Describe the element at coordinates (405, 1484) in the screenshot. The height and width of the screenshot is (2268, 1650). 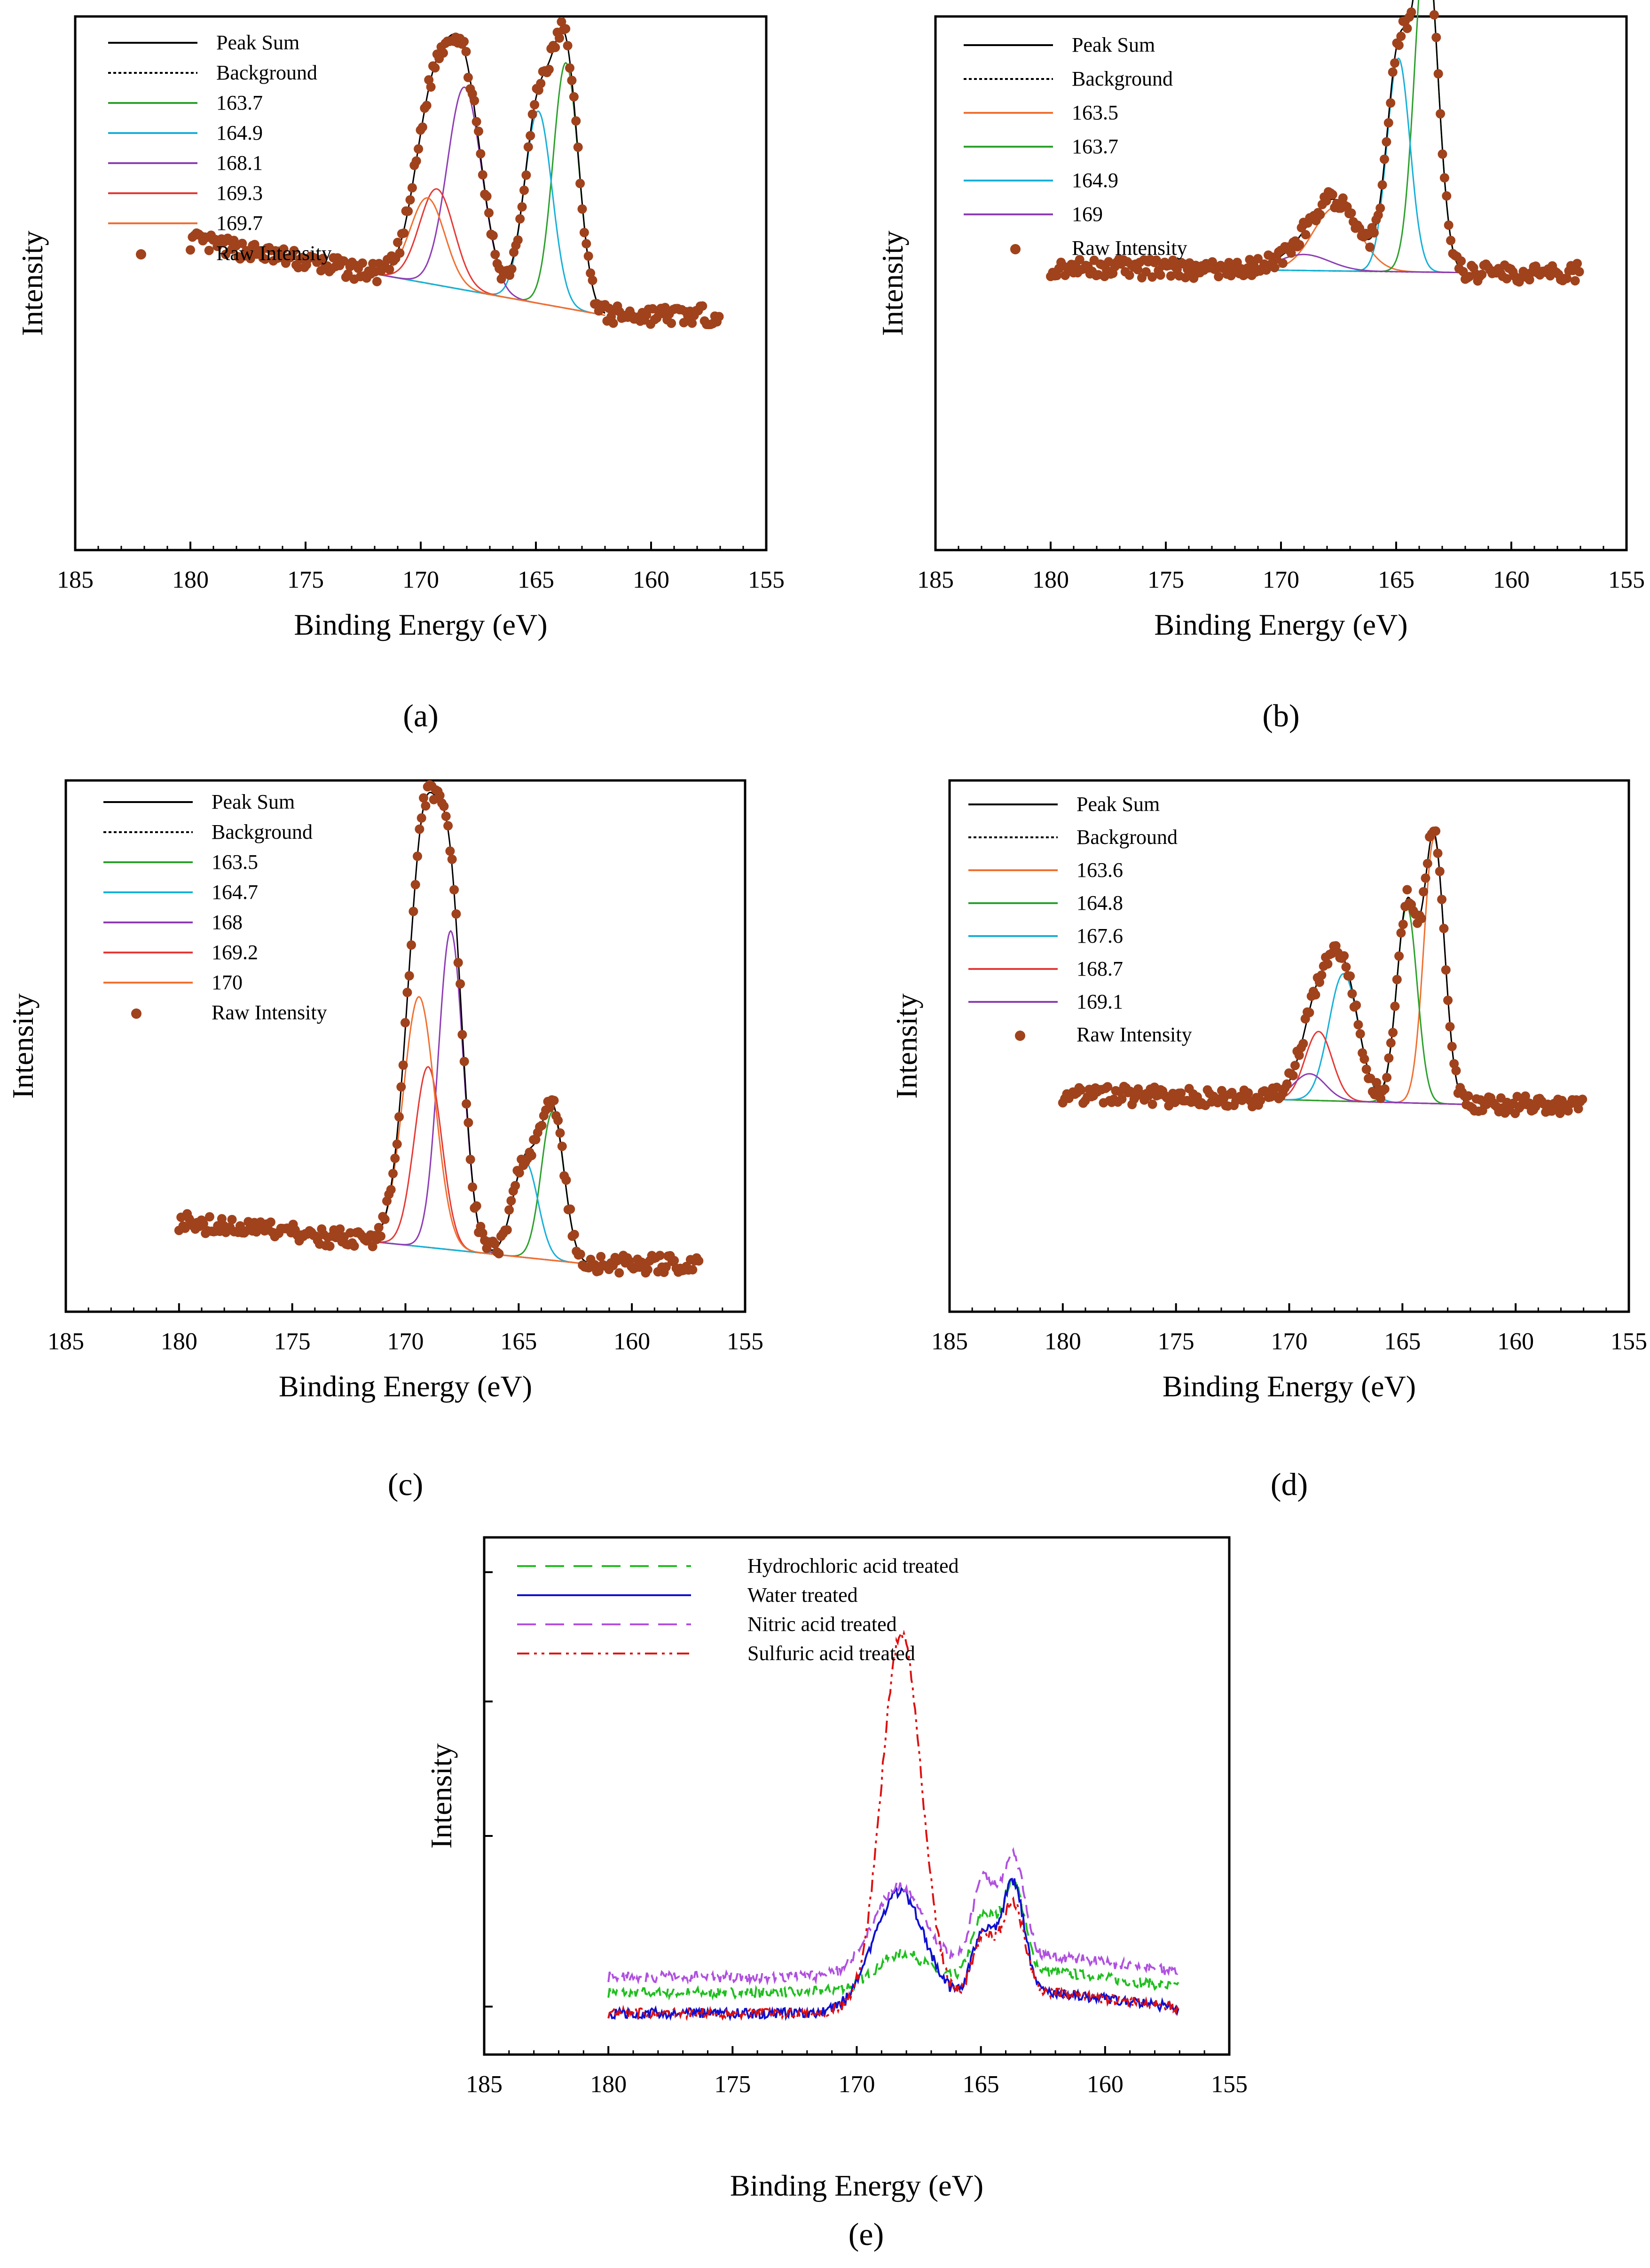
I see `panel-label: (c)` at that location.